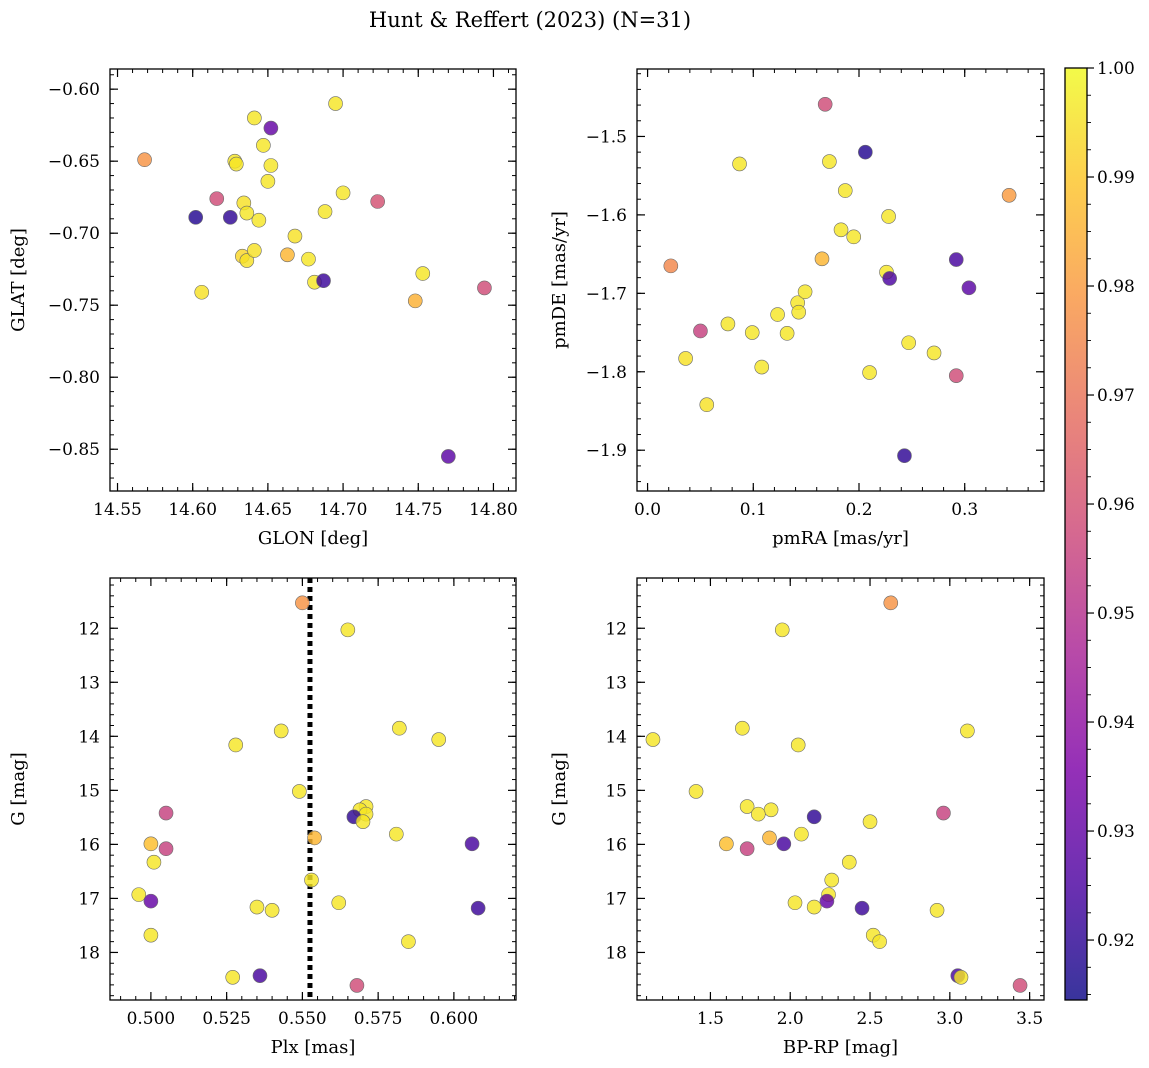  What do you see at coordinates (89, 791) in the screenshot?
I see `y-tick-label: 15` at bounding box center [89, 791].